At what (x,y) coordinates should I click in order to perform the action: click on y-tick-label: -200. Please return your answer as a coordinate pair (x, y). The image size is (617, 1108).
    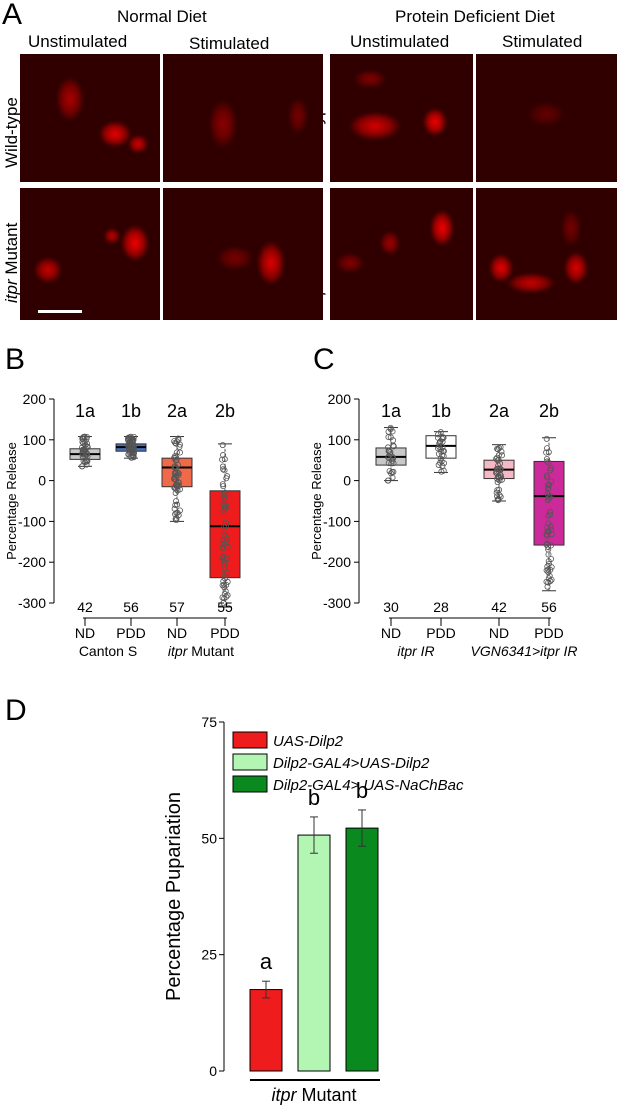
    Looking at the image, I should click on (337, 562).